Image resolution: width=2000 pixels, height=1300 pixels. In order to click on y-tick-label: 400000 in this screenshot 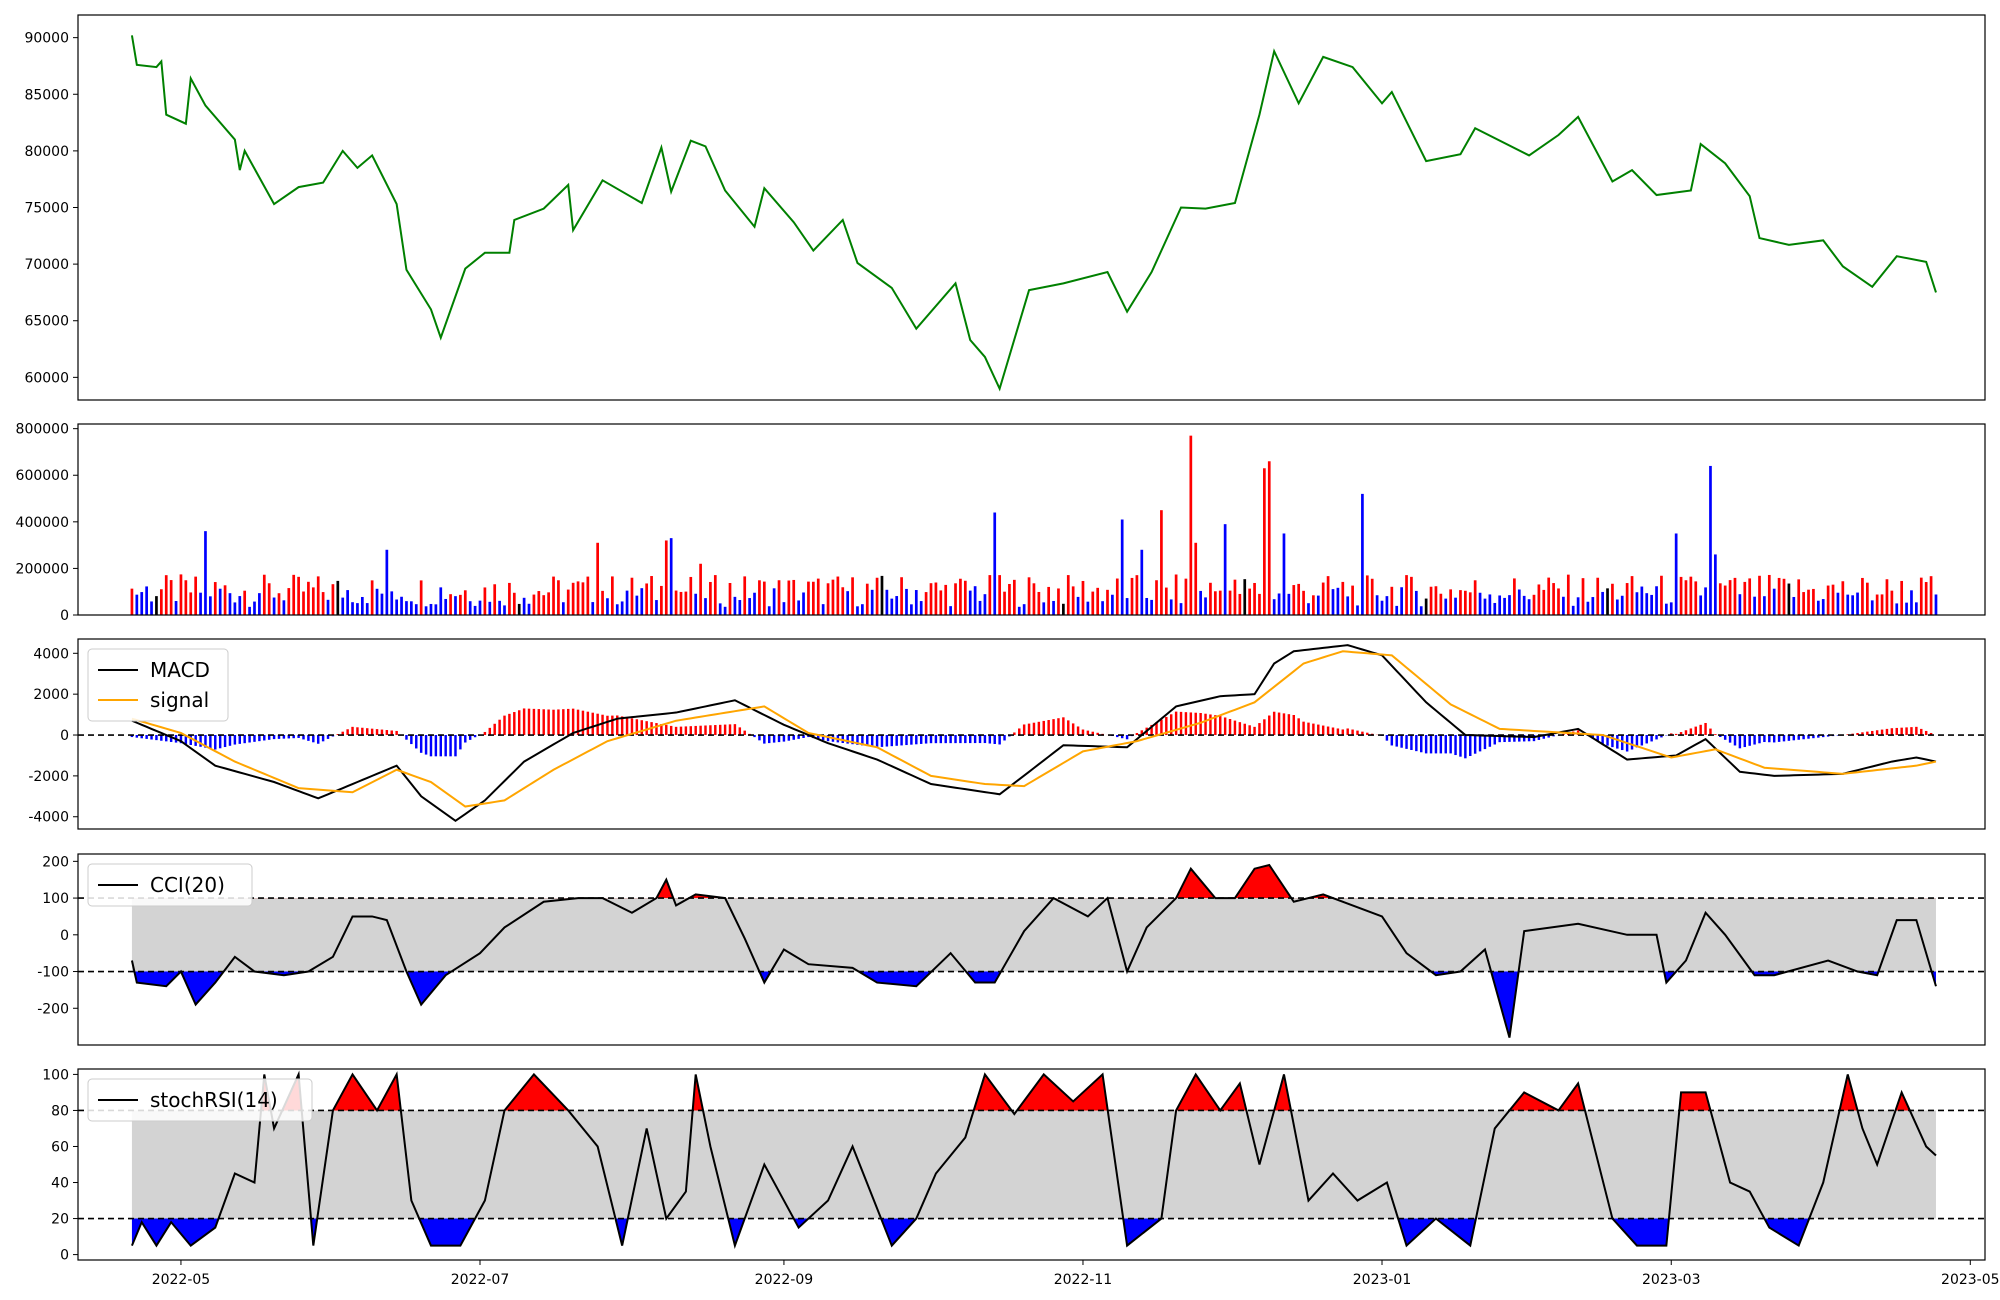, I will do `click(42, 523)`.